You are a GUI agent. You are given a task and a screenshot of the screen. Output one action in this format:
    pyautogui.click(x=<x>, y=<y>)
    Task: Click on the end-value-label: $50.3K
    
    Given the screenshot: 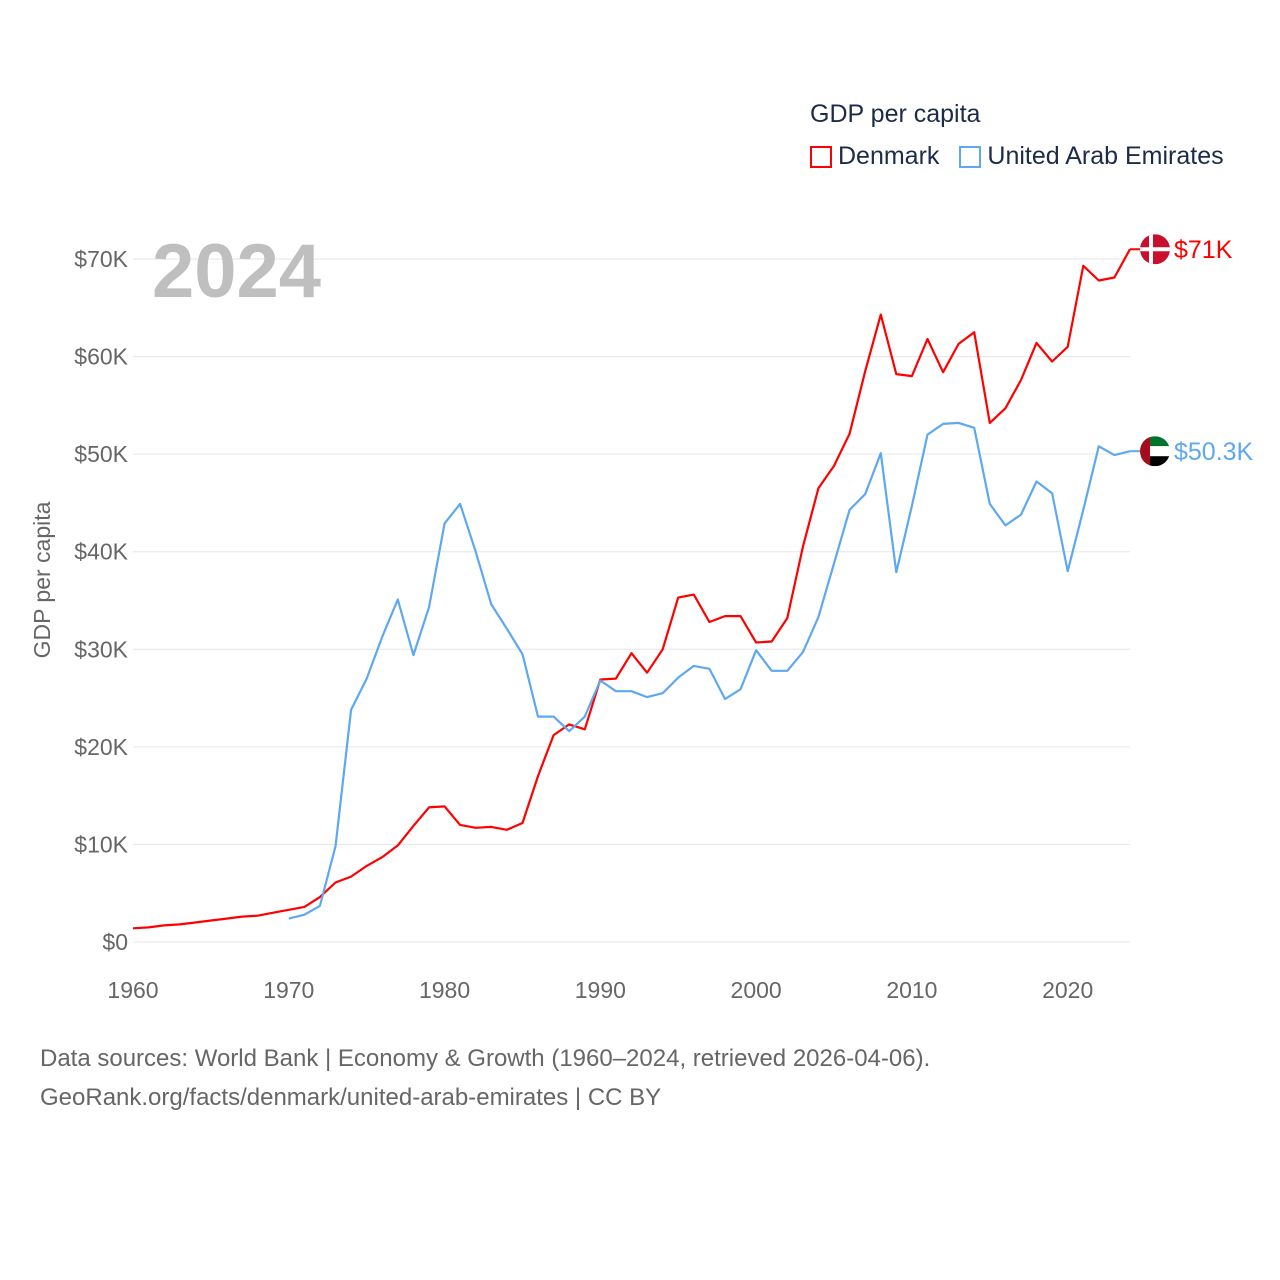 What is the action you would take?
    pyautogui.click(x=1214, y=452)
    